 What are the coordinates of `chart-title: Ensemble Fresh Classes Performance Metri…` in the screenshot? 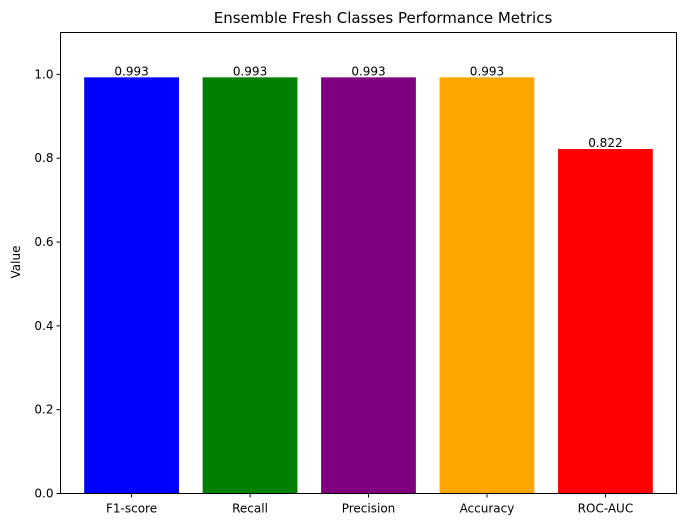 It's located at (383, 18).